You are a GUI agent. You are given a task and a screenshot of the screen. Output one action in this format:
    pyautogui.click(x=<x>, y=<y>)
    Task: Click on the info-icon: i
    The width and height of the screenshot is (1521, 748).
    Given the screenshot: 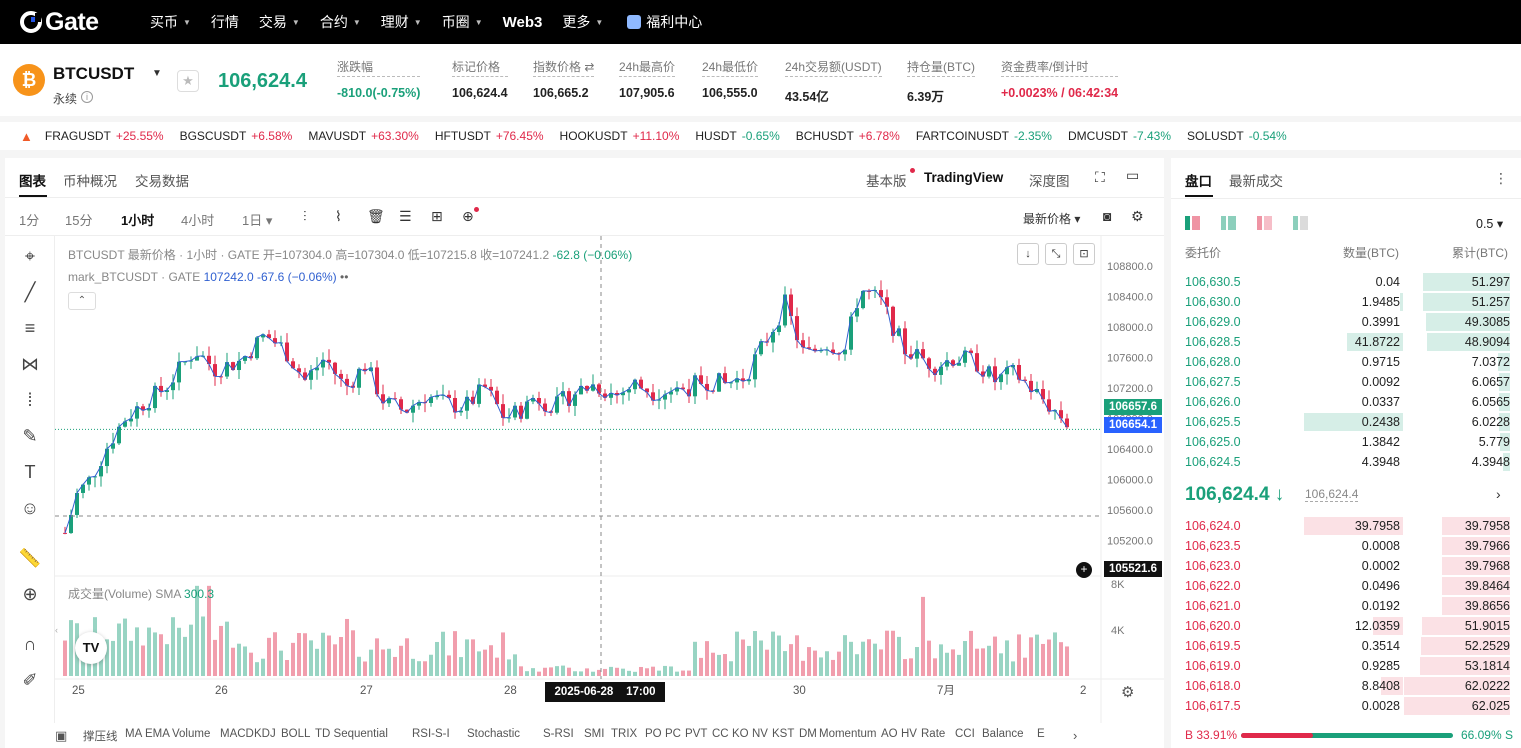 What is the action you would take?
    pyautogui.click(x=87, y=97)
    